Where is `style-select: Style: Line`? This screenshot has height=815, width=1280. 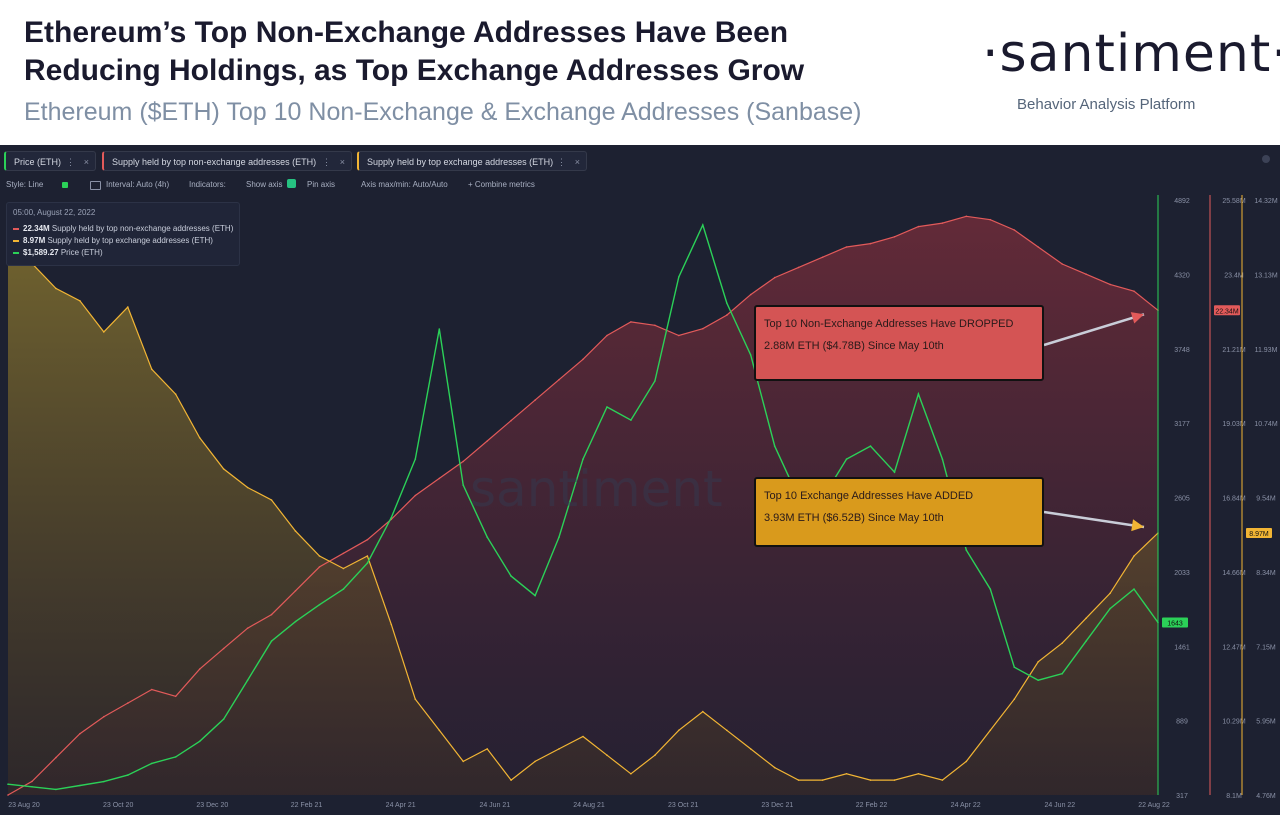
style-select: Style: Line is located at coordinates (25, 184).